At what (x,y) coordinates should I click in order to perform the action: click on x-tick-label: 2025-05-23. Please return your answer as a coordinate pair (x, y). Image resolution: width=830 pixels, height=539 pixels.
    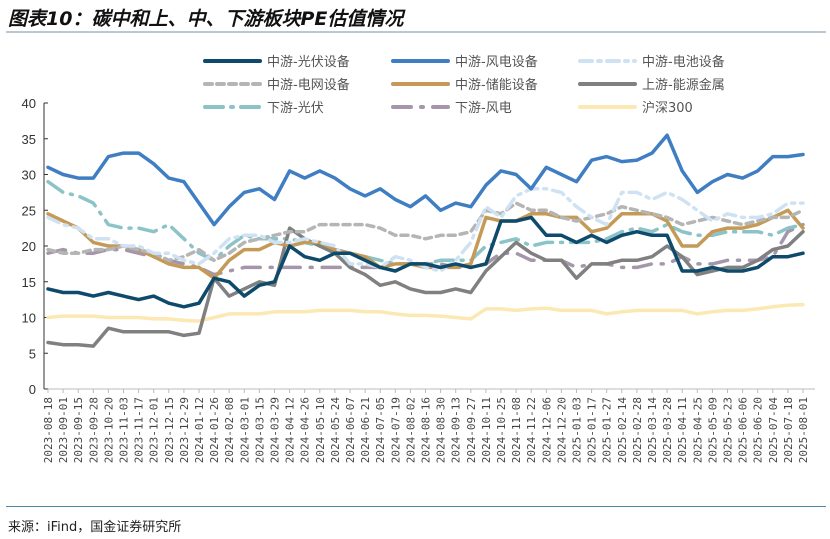
    Looking at the image, I should click on (728, 430).